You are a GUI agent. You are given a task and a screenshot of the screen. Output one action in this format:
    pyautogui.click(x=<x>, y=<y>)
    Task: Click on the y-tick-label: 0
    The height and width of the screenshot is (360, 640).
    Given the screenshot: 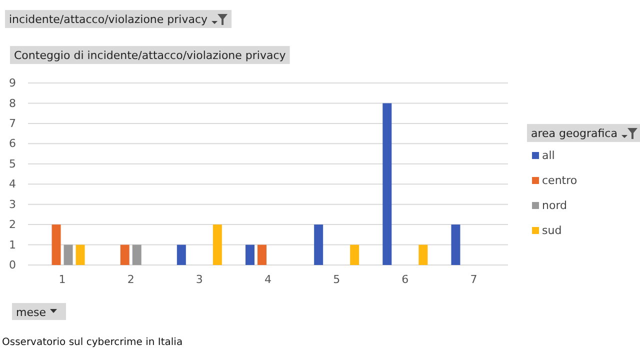 What is the action you would take?
    pyautogui.click(x=12, y=265)
    